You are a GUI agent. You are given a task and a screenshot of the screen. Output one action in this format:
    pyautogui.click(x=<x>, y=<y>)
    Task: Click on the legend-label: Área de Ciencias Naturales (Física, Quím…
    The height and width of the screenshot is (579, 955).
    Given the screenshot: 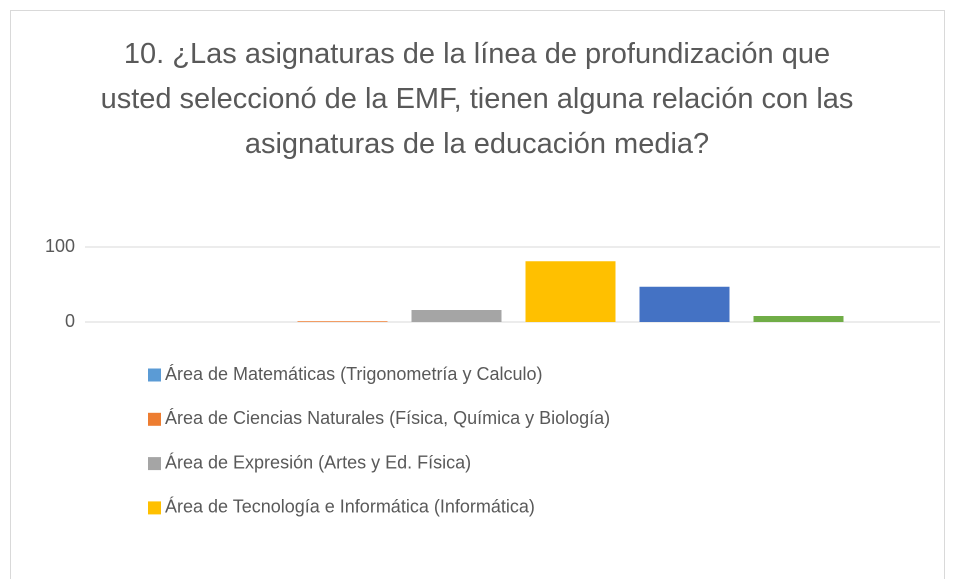 What is the action you would take?
    pyautogui.click(x=387, y=418)
    